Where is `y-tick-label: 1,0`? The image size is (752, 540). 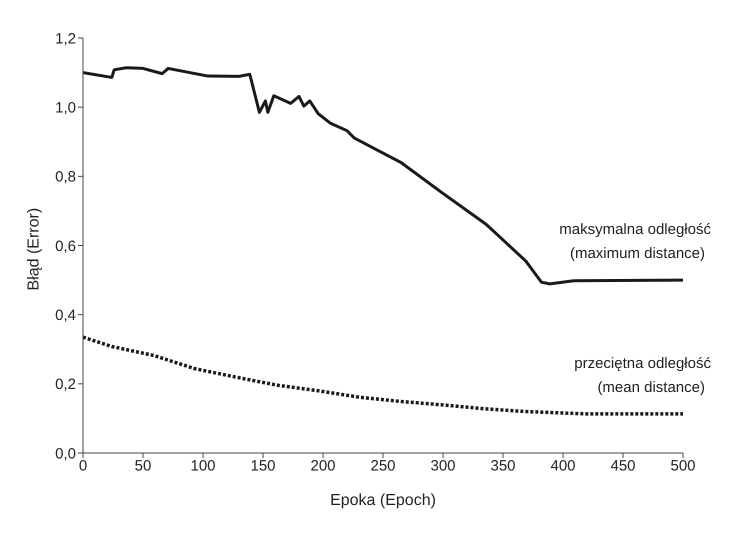 y-tick-label: 1,0 is located at coordinates (65, 107).